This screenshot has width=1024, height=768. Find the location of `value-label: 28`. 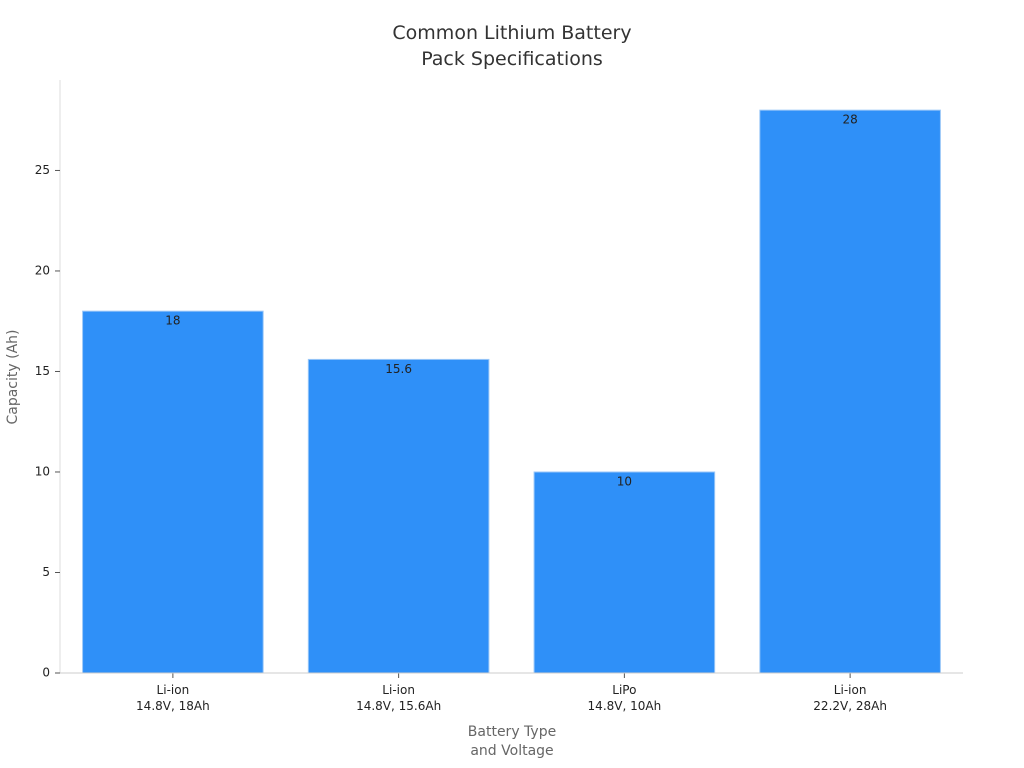

value-label: 28 is located at coordinates (849, 120).